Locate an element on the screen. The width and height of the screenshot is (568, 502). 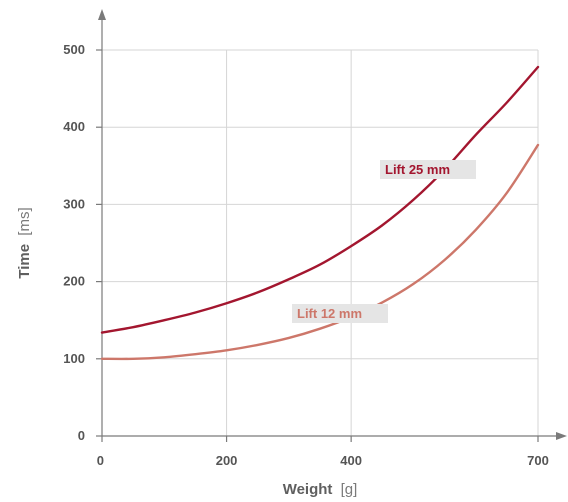
x-tick-label: 200 is located at coordinates (227, 460).